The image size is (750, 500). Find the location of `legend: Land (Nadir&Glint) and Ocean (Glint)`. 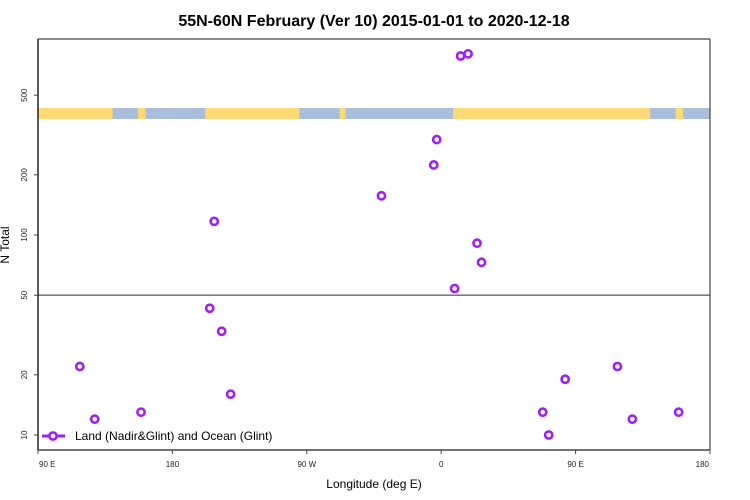

legend: Land (Nadir&Glint) and Ocean (Glint) is located at coordinates (157, 436).